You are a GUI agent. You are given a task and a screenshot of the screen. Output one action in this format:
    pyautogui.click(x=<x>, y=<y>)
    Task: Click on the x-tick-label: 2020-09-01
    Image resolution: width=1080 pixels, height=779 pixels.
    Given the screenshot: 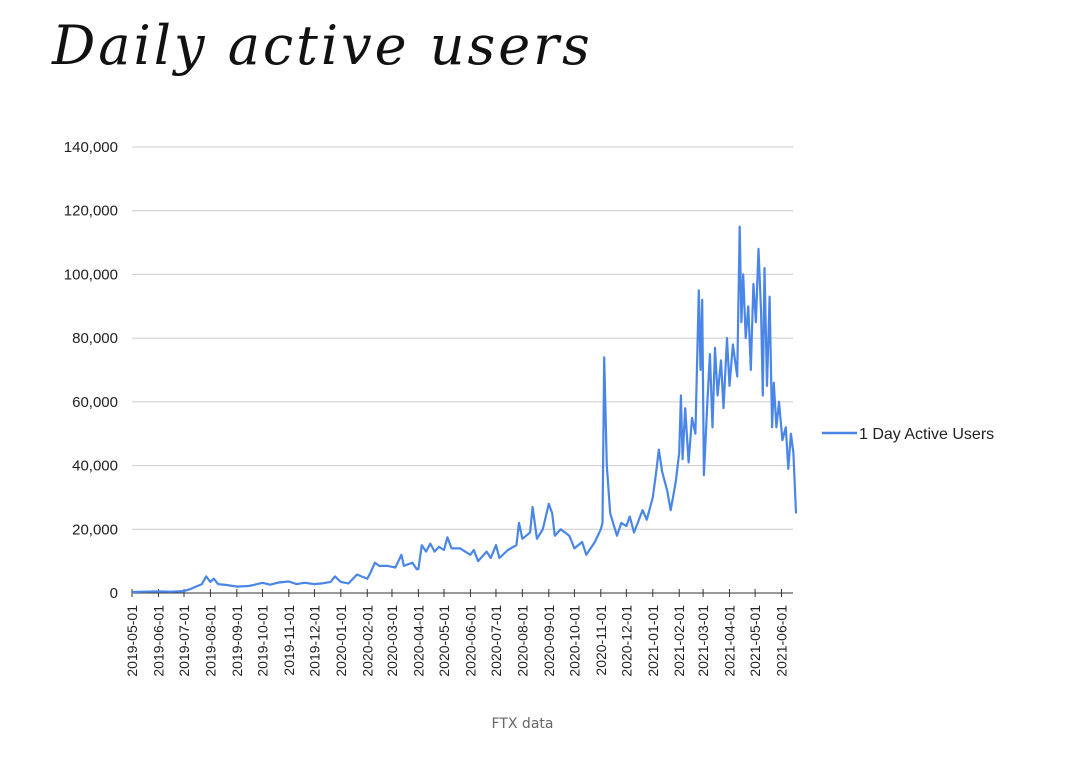 What is the action you would take?
    pyautogui.click(x=549, y=641)
    